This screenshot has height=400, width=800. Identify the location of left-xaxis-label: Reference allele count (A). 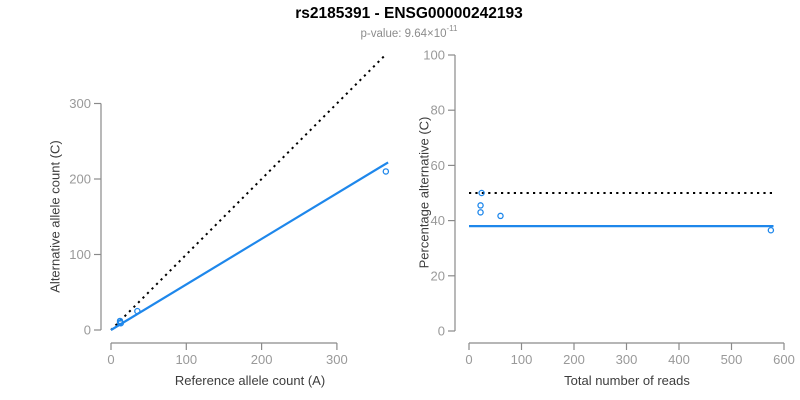
(250, 380).